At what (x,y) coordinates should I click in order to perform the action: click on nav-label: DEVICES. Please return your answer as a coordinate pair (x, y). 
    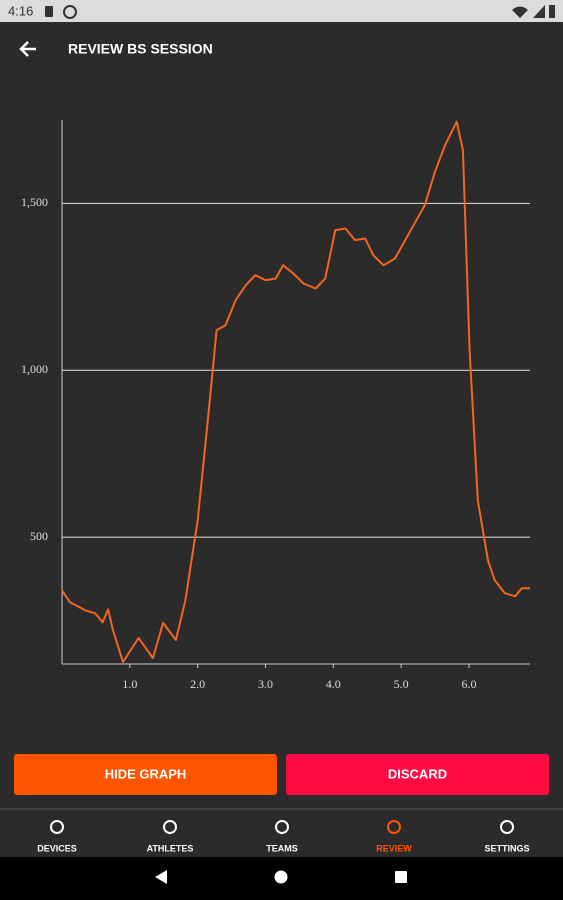
    Looking at the image, I should click on (57, 848).